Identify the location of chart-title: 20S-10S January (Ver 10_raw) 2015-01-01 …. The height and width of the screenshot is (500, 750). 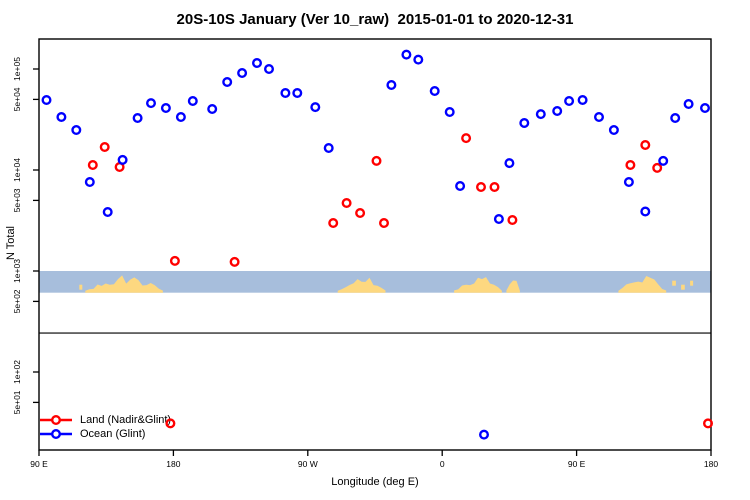
(375, 19).